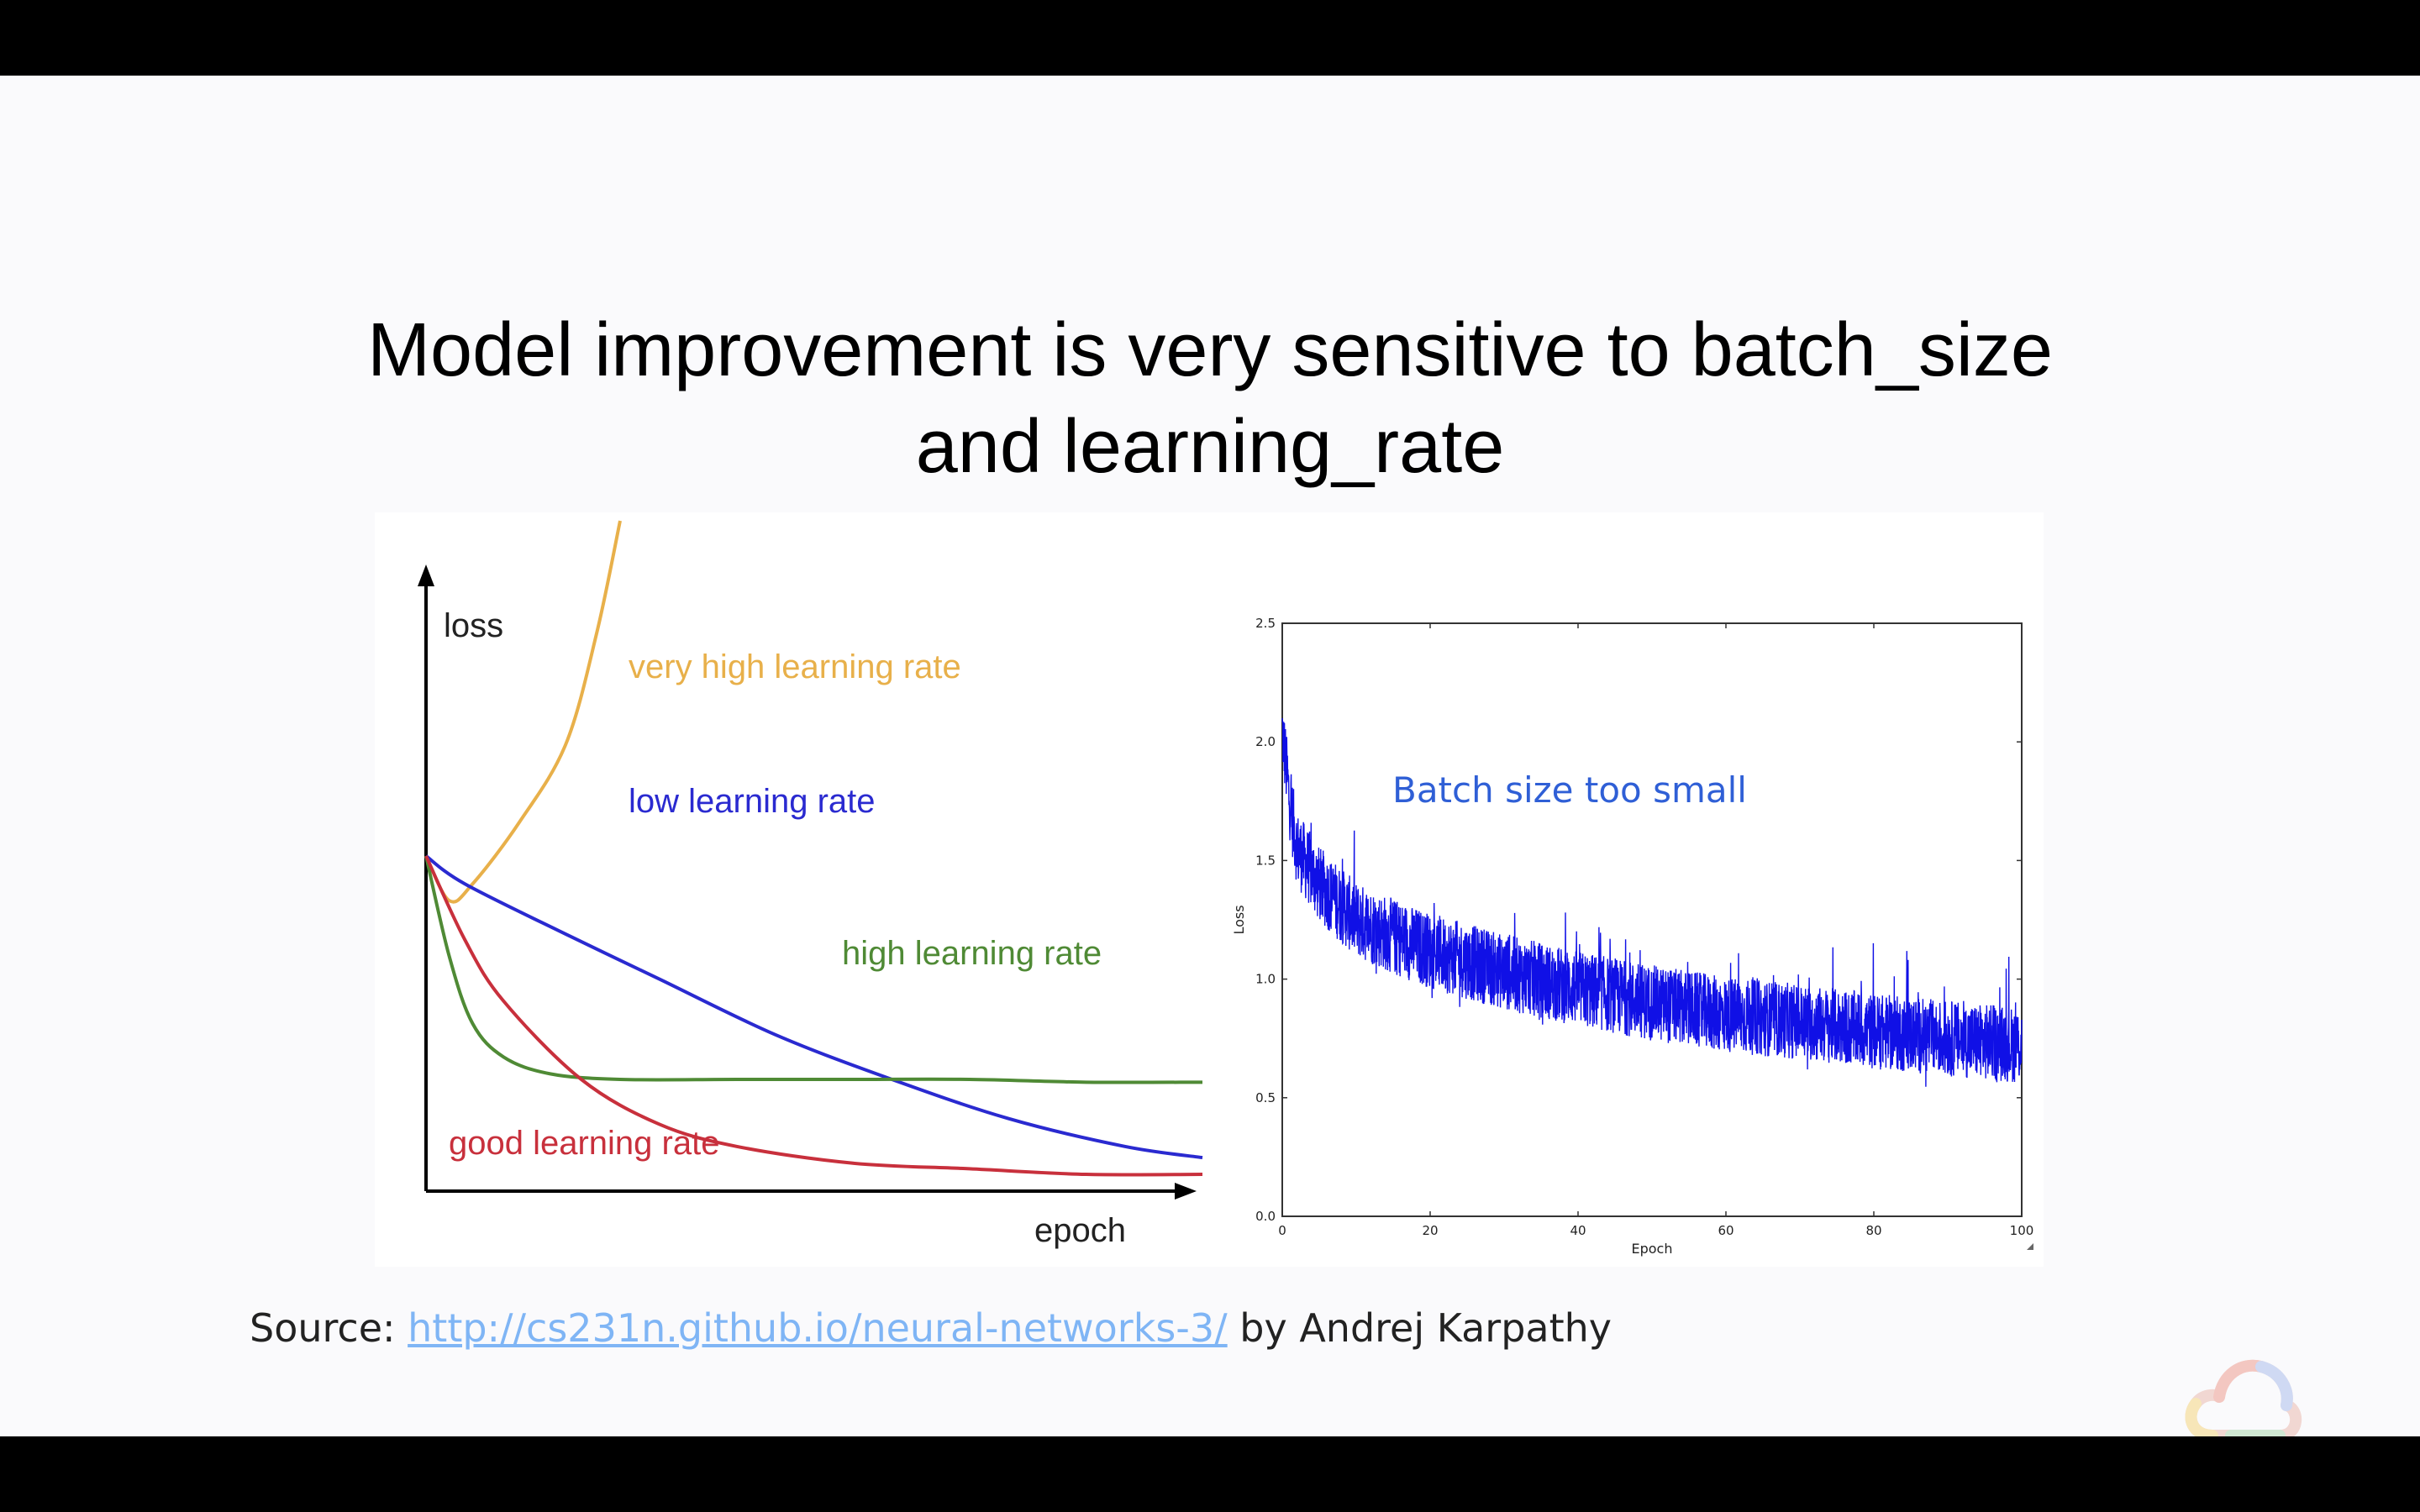  Describe the element at coordinates (1210, 1474) in the screenshot. I see `letterbox-bottom` at that location.